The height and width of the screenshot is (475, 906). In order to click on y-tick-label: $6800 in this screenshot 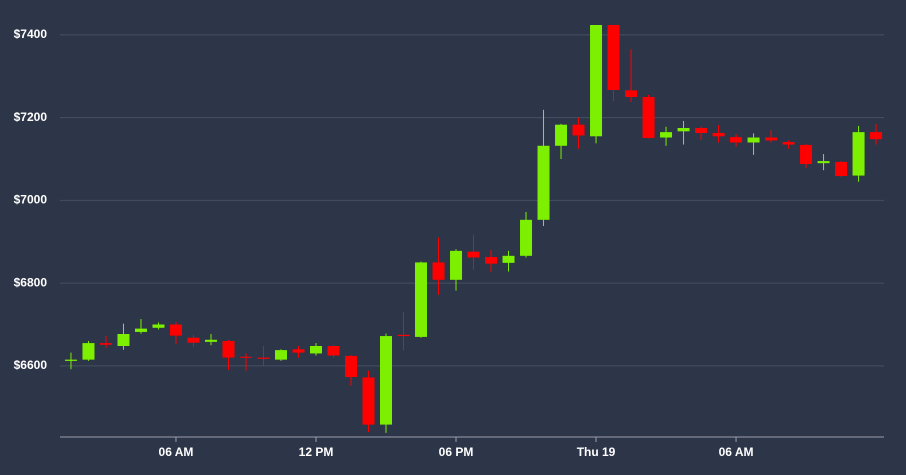, I will do `click(31, 282)`.